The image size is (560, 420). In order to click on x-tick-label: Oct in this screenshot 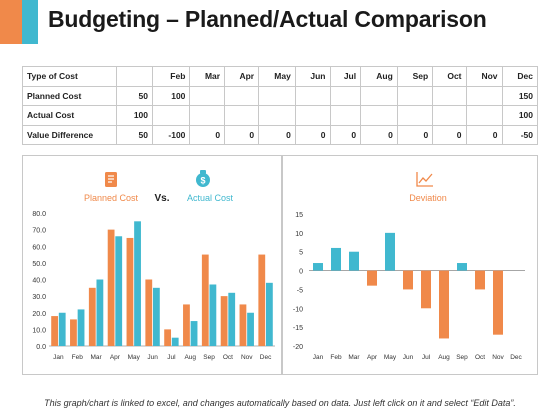, I will do `click(480, 357)`.